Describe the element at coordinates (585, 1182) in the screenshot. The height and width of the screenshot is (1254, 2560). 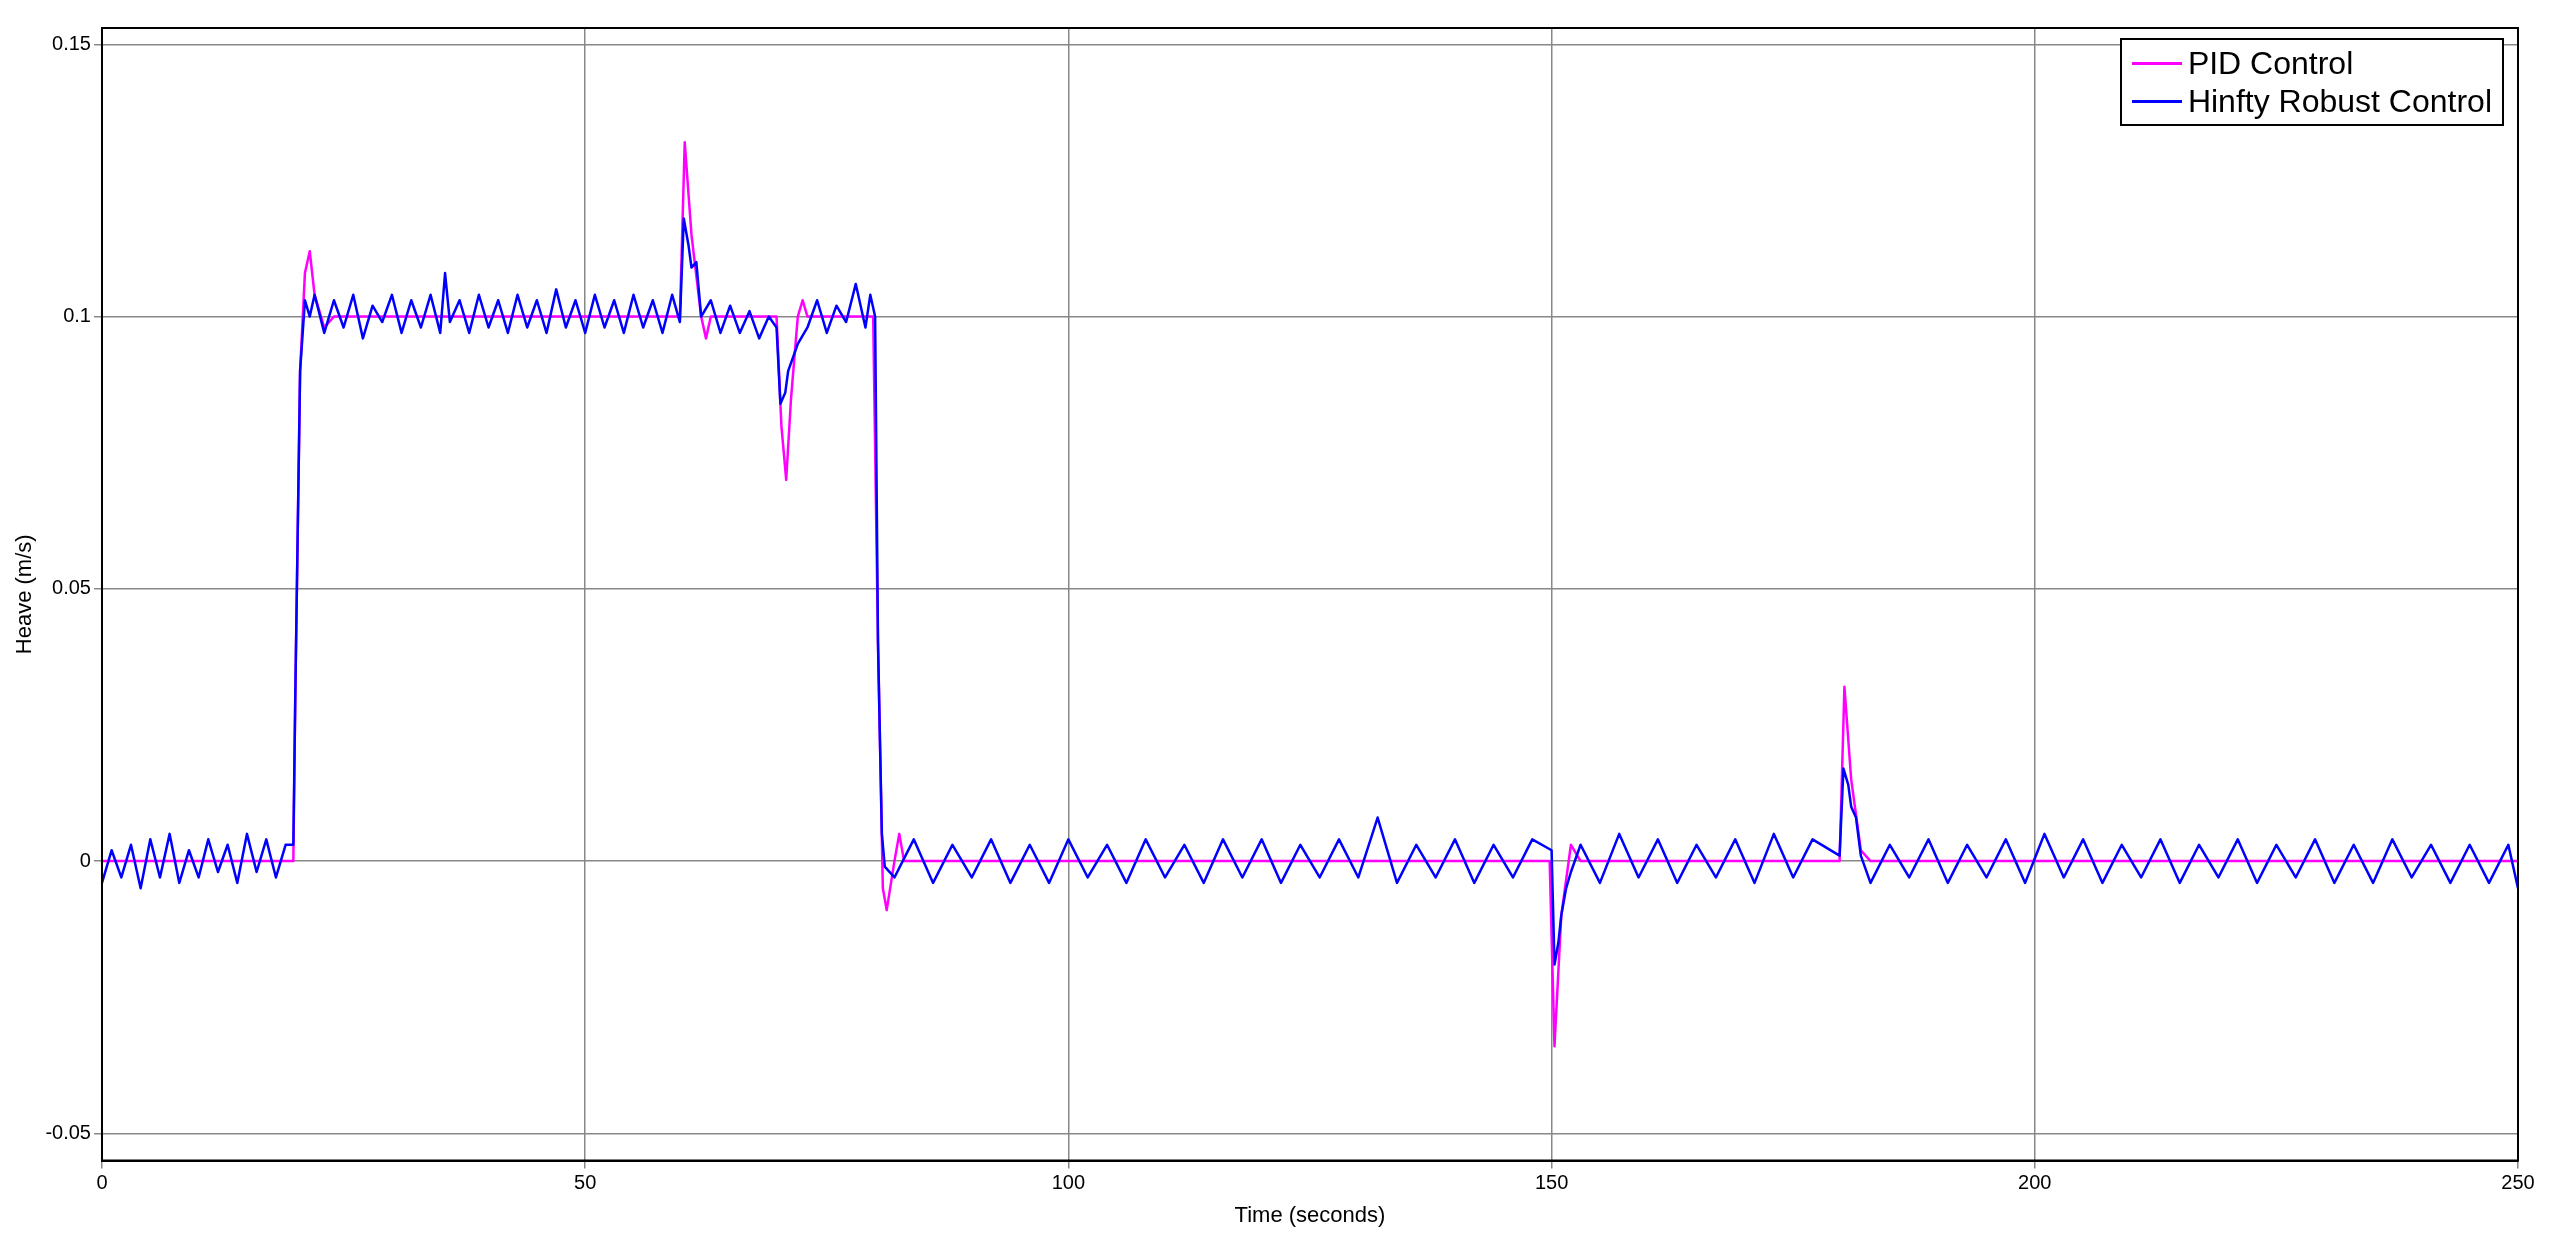
I see `x-tick-label: 50` at that location.